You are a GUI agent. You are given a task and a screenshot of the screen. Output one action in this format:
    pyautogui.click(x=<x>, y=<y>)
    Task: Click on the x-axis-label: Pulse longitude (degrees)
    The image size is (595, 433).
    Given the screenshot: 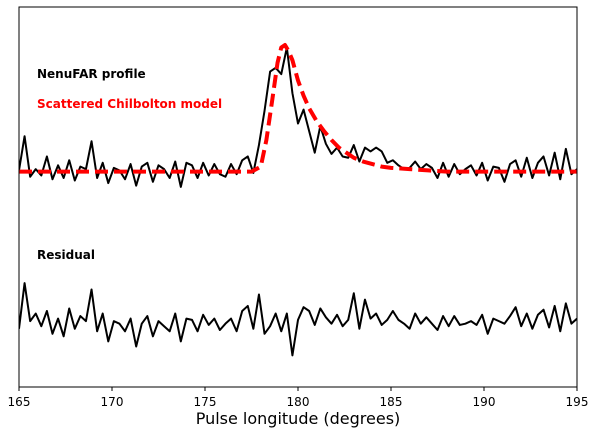 What is the action you would take?
    pyautogui.click(x=298, y=418)
    